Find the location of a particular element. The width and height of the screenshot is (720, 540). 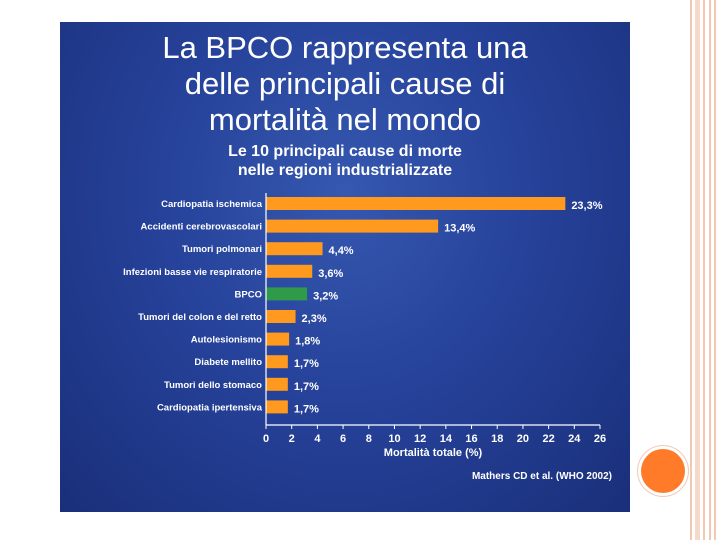

subtitle-line: nelle regioni industrializzate is located at coordinates (345, 170).